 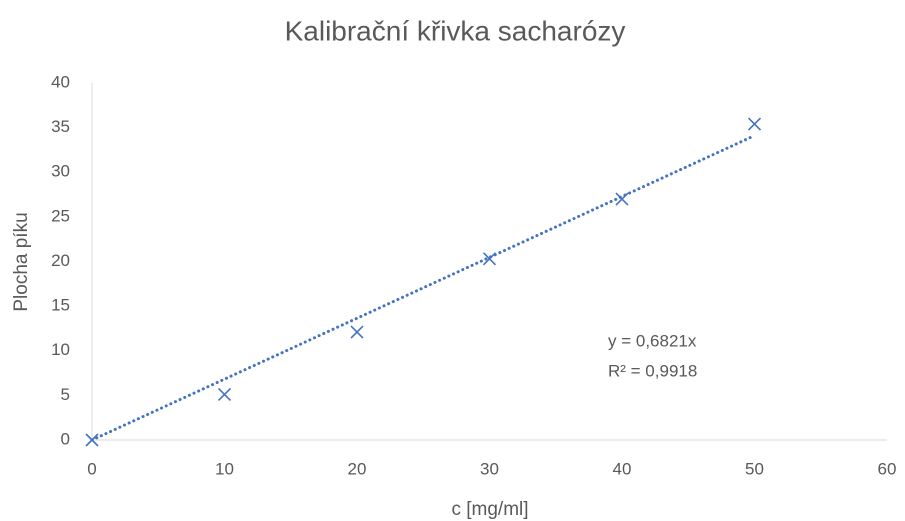 I want to click on x-tick-label: 50, so click(x=754, y=468).